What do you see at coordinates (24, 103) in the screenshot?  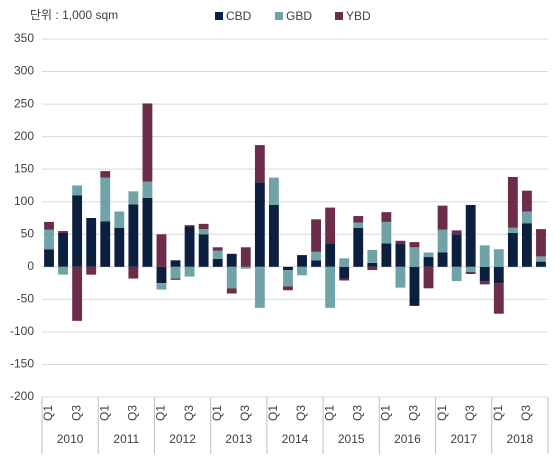 I see `y-tick-label: 250` at bounding box center [24, 103].